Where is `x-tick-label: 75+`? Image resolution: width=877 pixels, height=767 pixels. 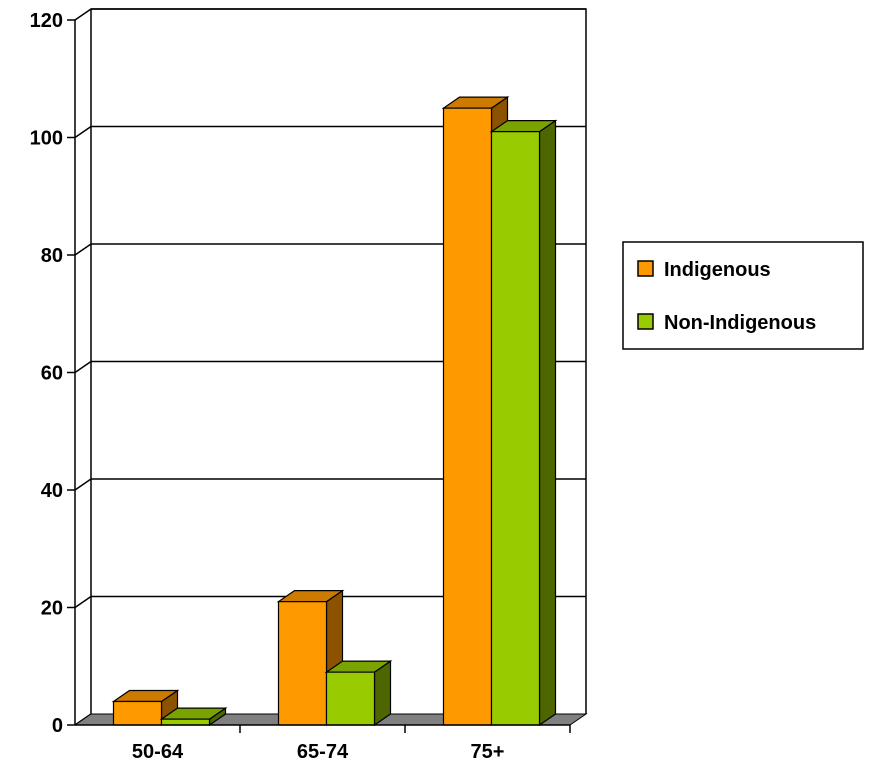
x-tick-label: 75+ is located at coordinates (488, 752).